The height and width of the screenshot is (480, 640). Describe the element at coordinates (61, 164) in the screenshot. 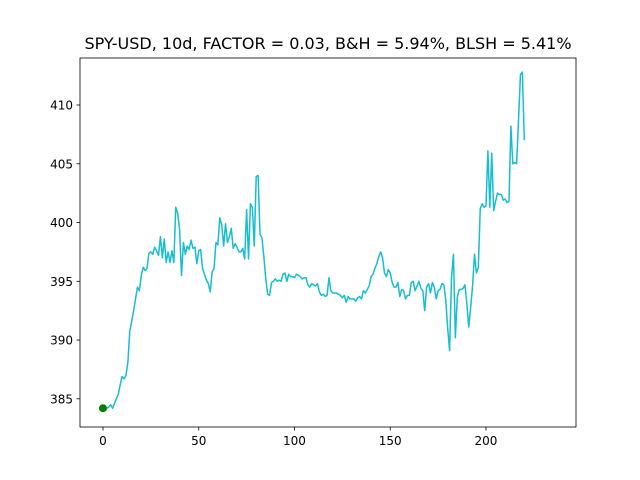

I see `y-tick-label: 405` at that location.